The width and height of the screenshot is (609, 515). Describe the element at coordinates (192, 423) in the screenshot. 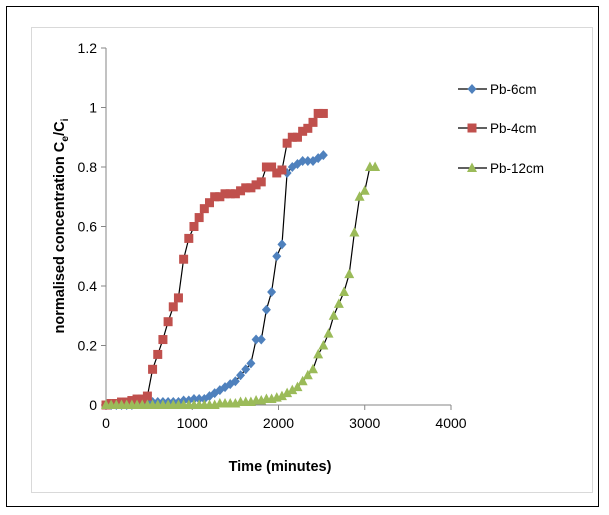

I see `x-tick-label: 1000` at that location.